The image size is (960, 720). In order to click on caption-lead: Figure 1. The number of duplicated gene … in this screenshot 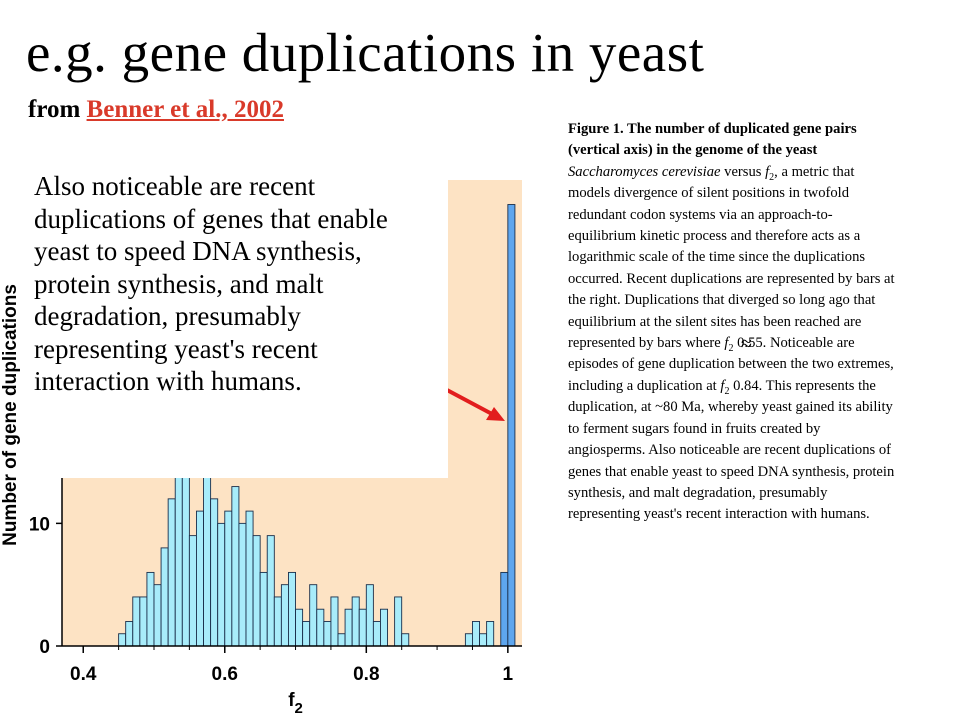, I will do `click(712, 140)`.